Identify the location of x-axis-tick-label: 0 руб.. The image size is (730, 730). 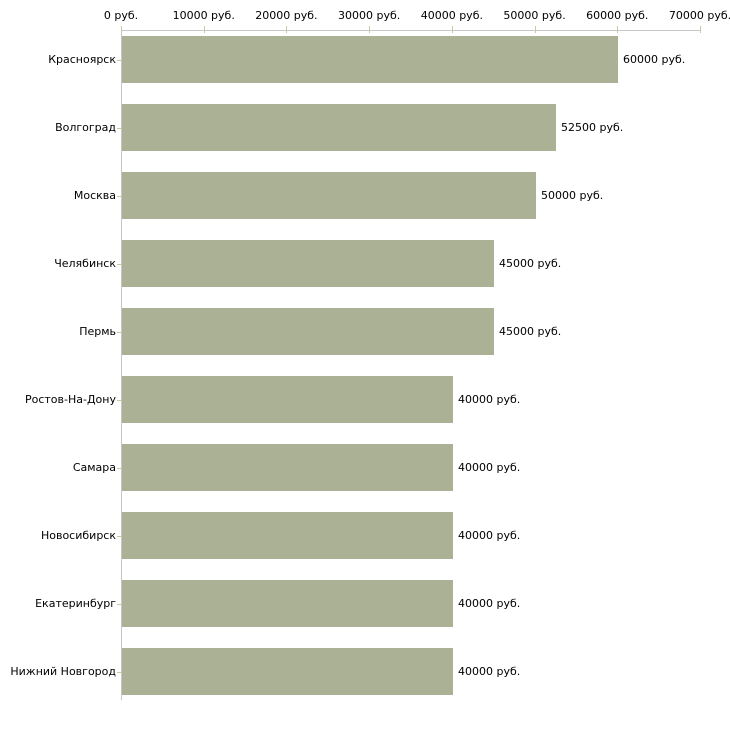
(121, 15).